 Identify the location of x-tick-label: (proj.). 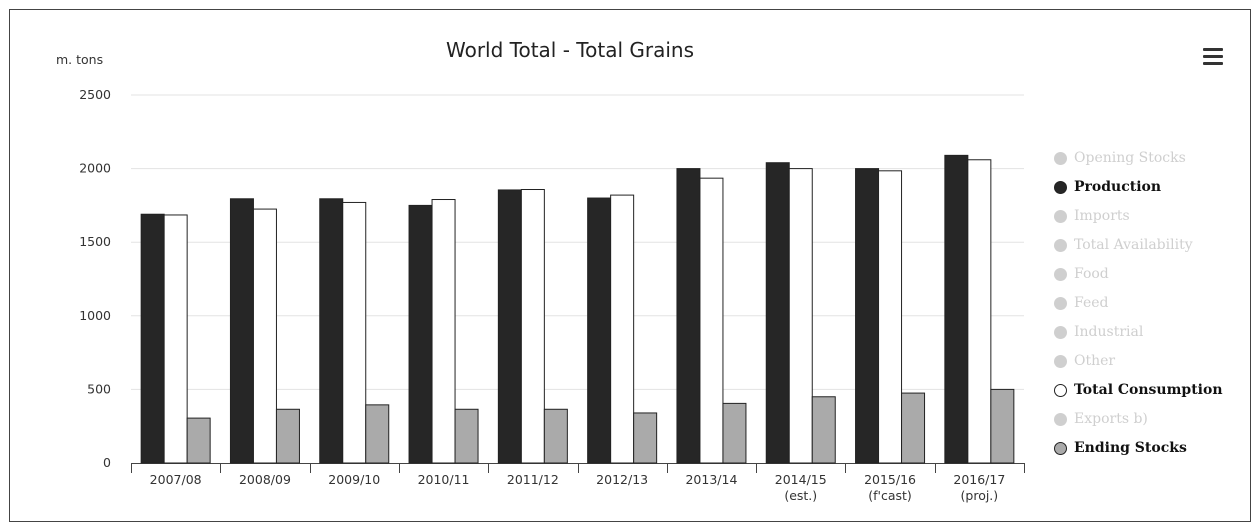
(980, 495).